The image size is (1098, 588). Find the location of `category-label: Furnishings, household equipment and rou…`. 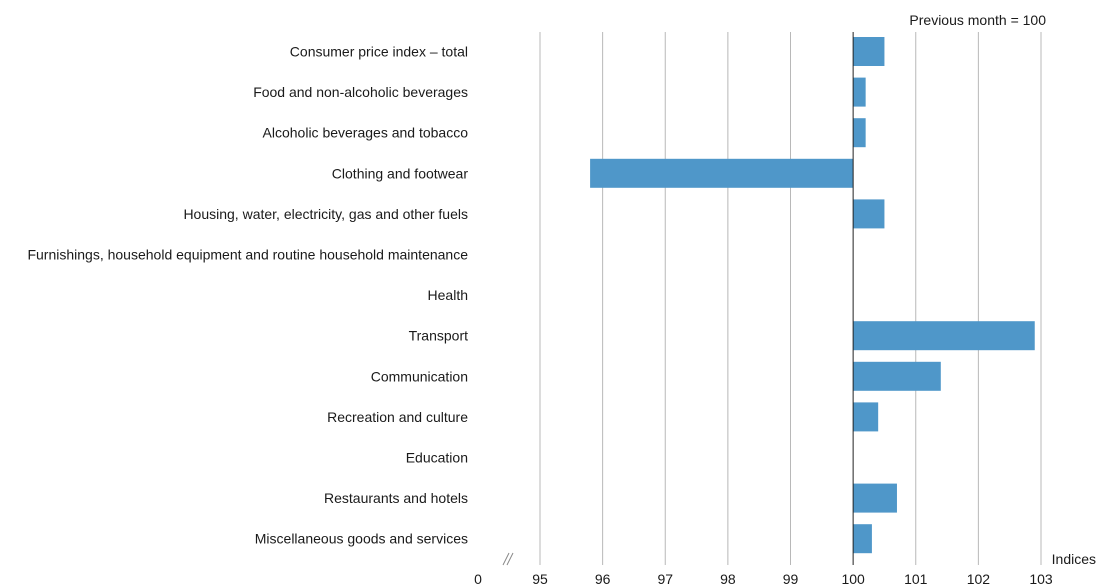

category-label: Furnishings, household equipment and rou… is located at coordinates (247, 255).